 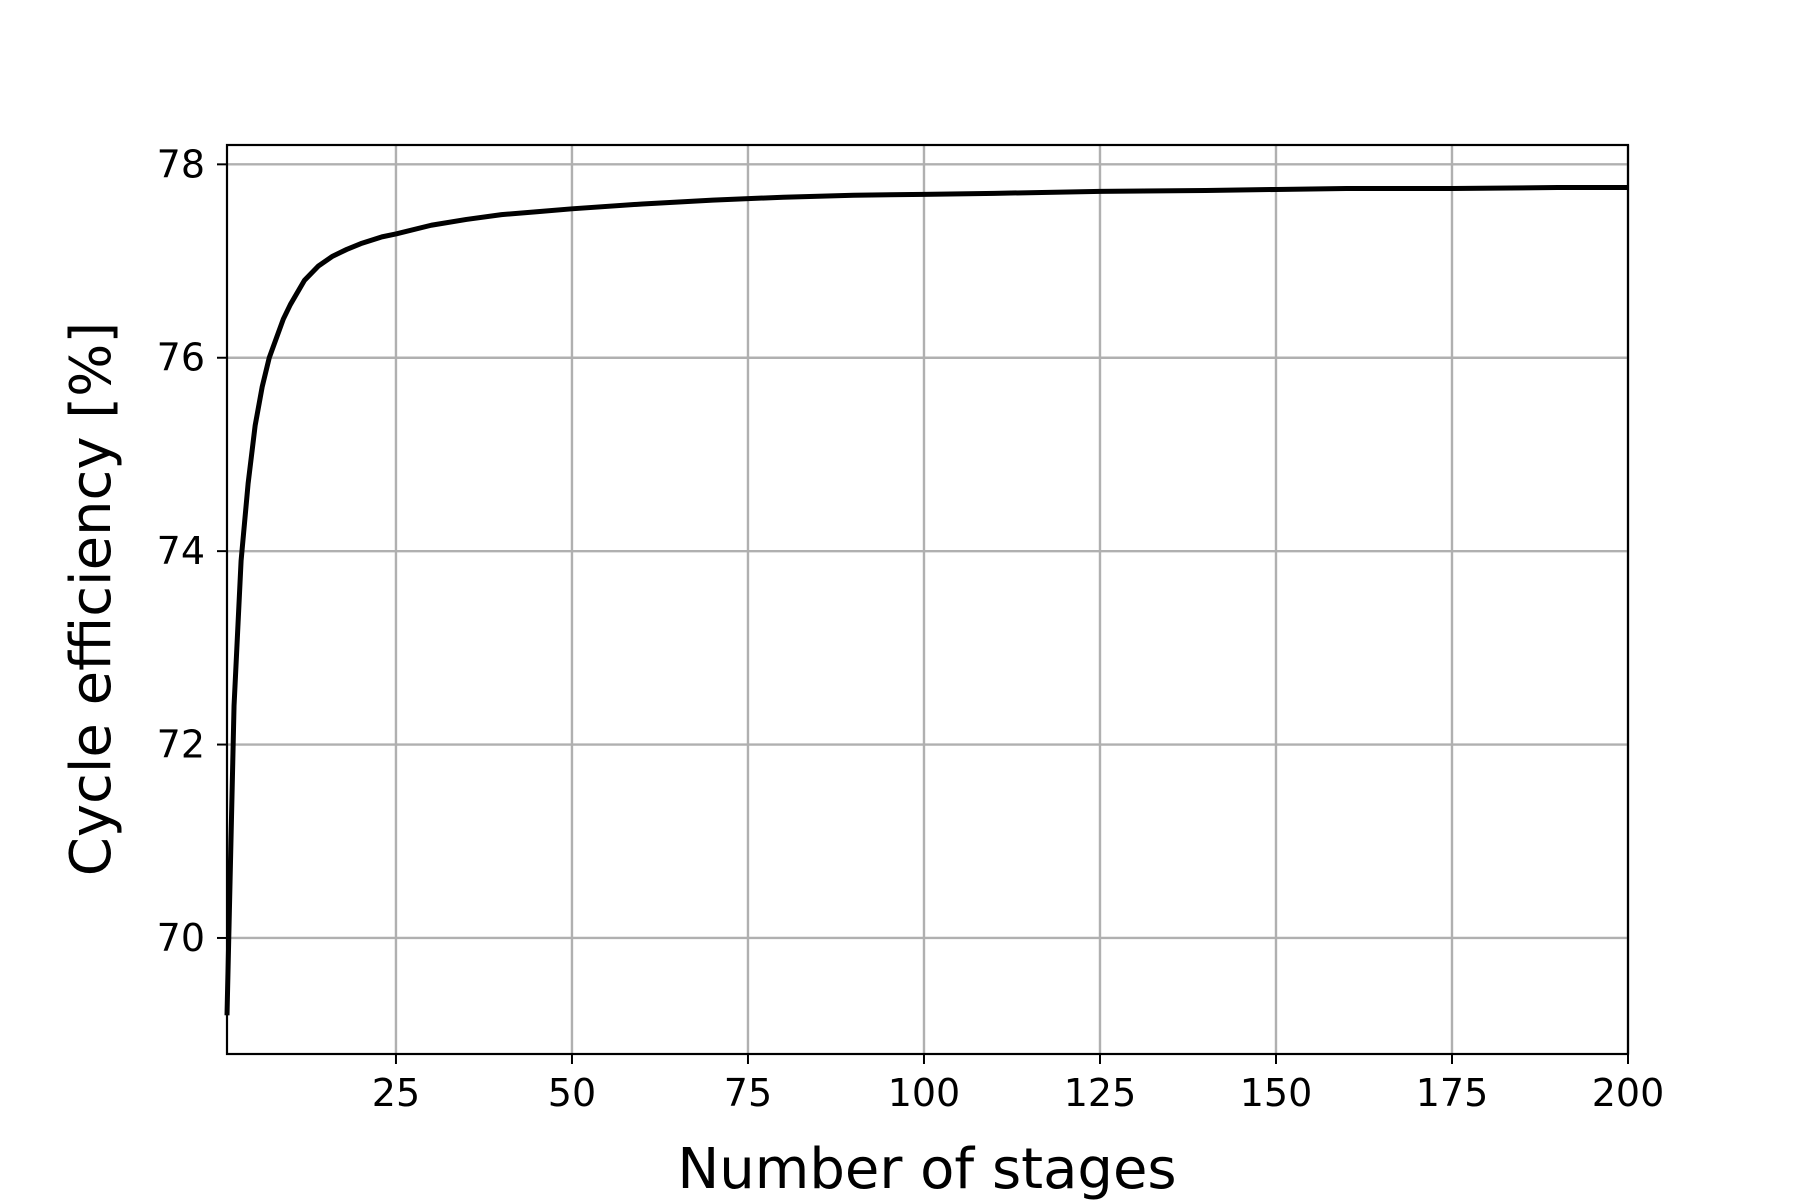 I want to click on x-tick-label-125: 125, so click(x=1100, y=1093).